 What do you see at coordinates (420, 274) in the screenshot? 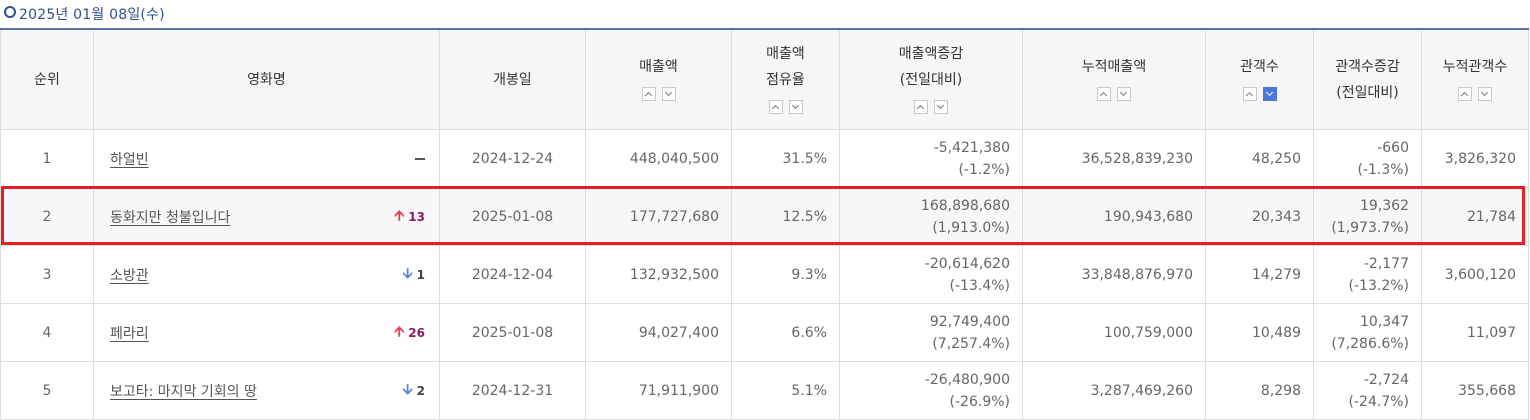
I see `rank-change: 1` at bounding box center [420, 274].